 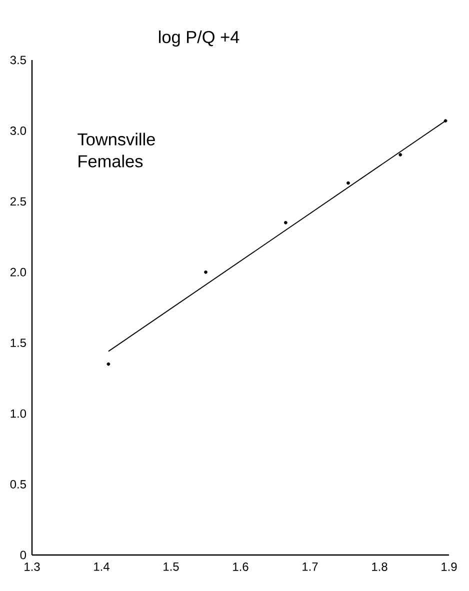 What do you see at coordinates (240, 566) in the screenshot?
I see `x-tick-label: 1.6` at bounding box center [240, 566].